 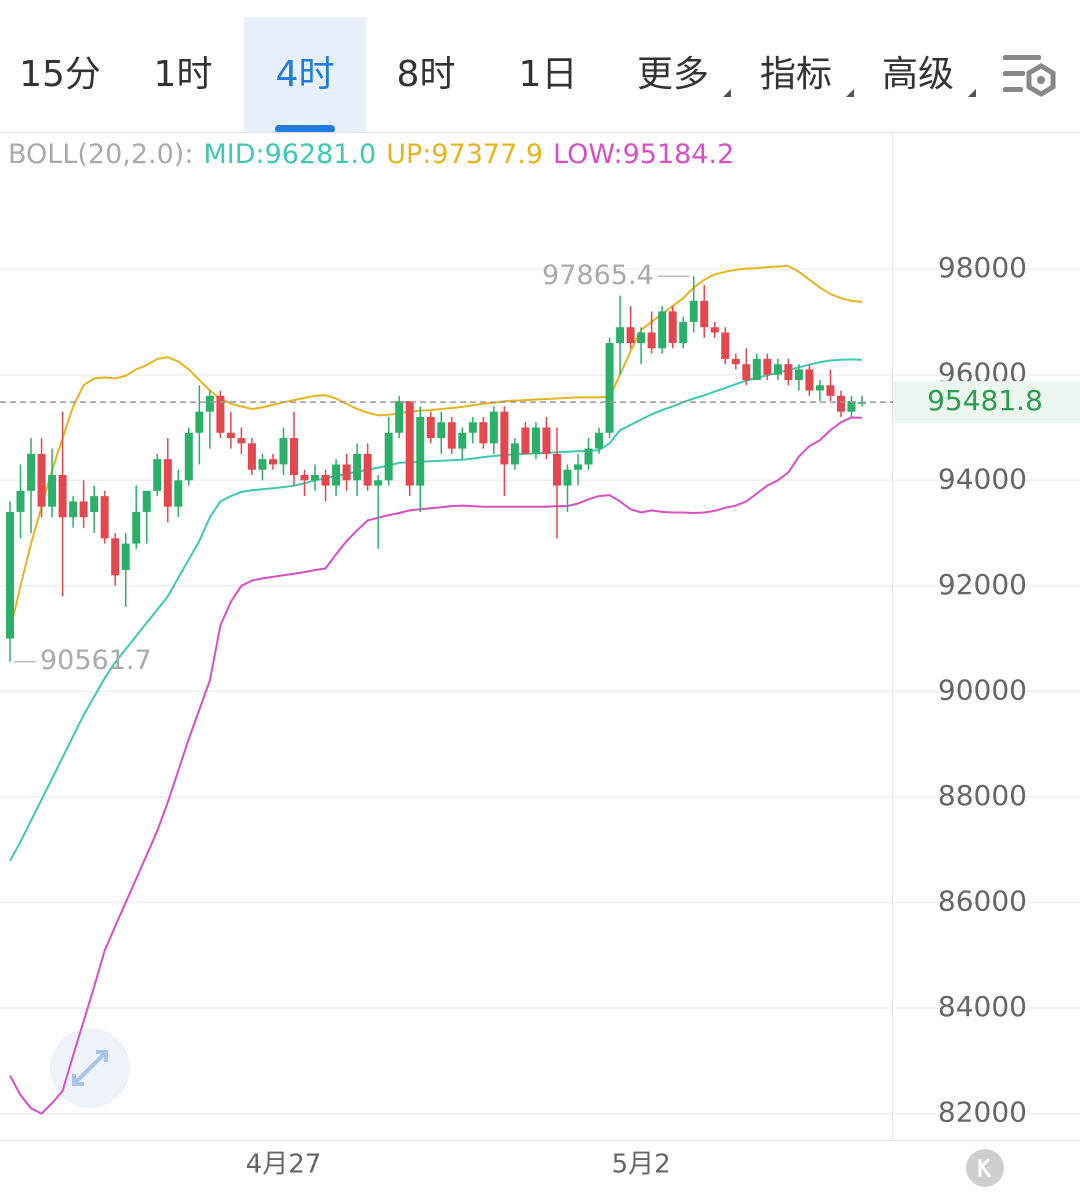 I want to click on tab: 1时, so click(x=183, y=74).